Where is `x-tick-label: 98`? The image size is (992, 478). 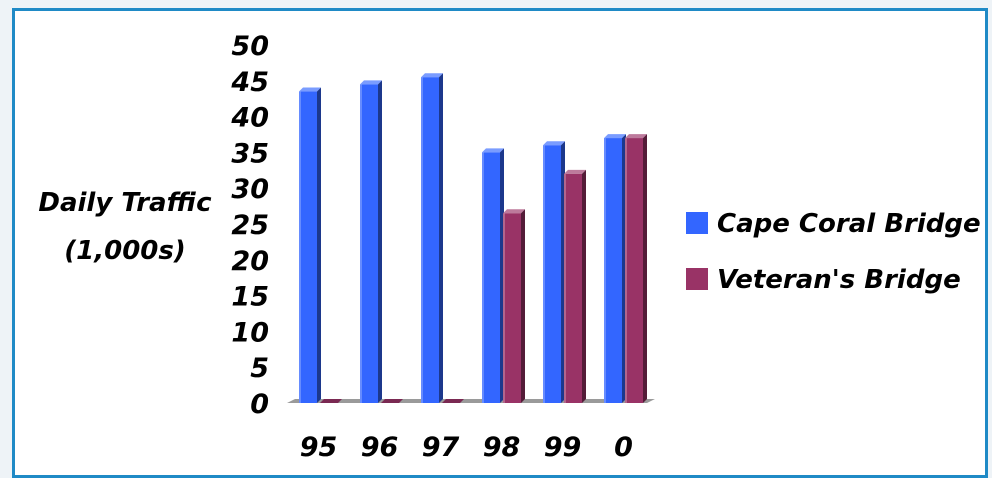 x-tick-label: 98 is located at coordinates (502, 447).